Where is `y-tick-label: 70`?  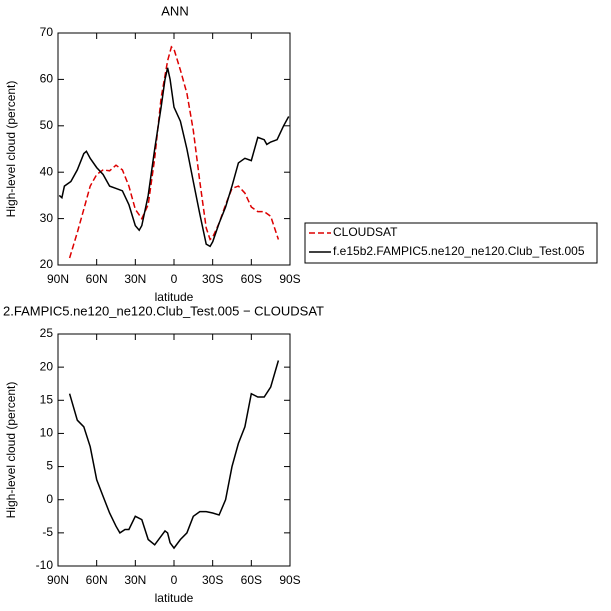 y-tick-label: 70 is located at coordinates (47, 32).